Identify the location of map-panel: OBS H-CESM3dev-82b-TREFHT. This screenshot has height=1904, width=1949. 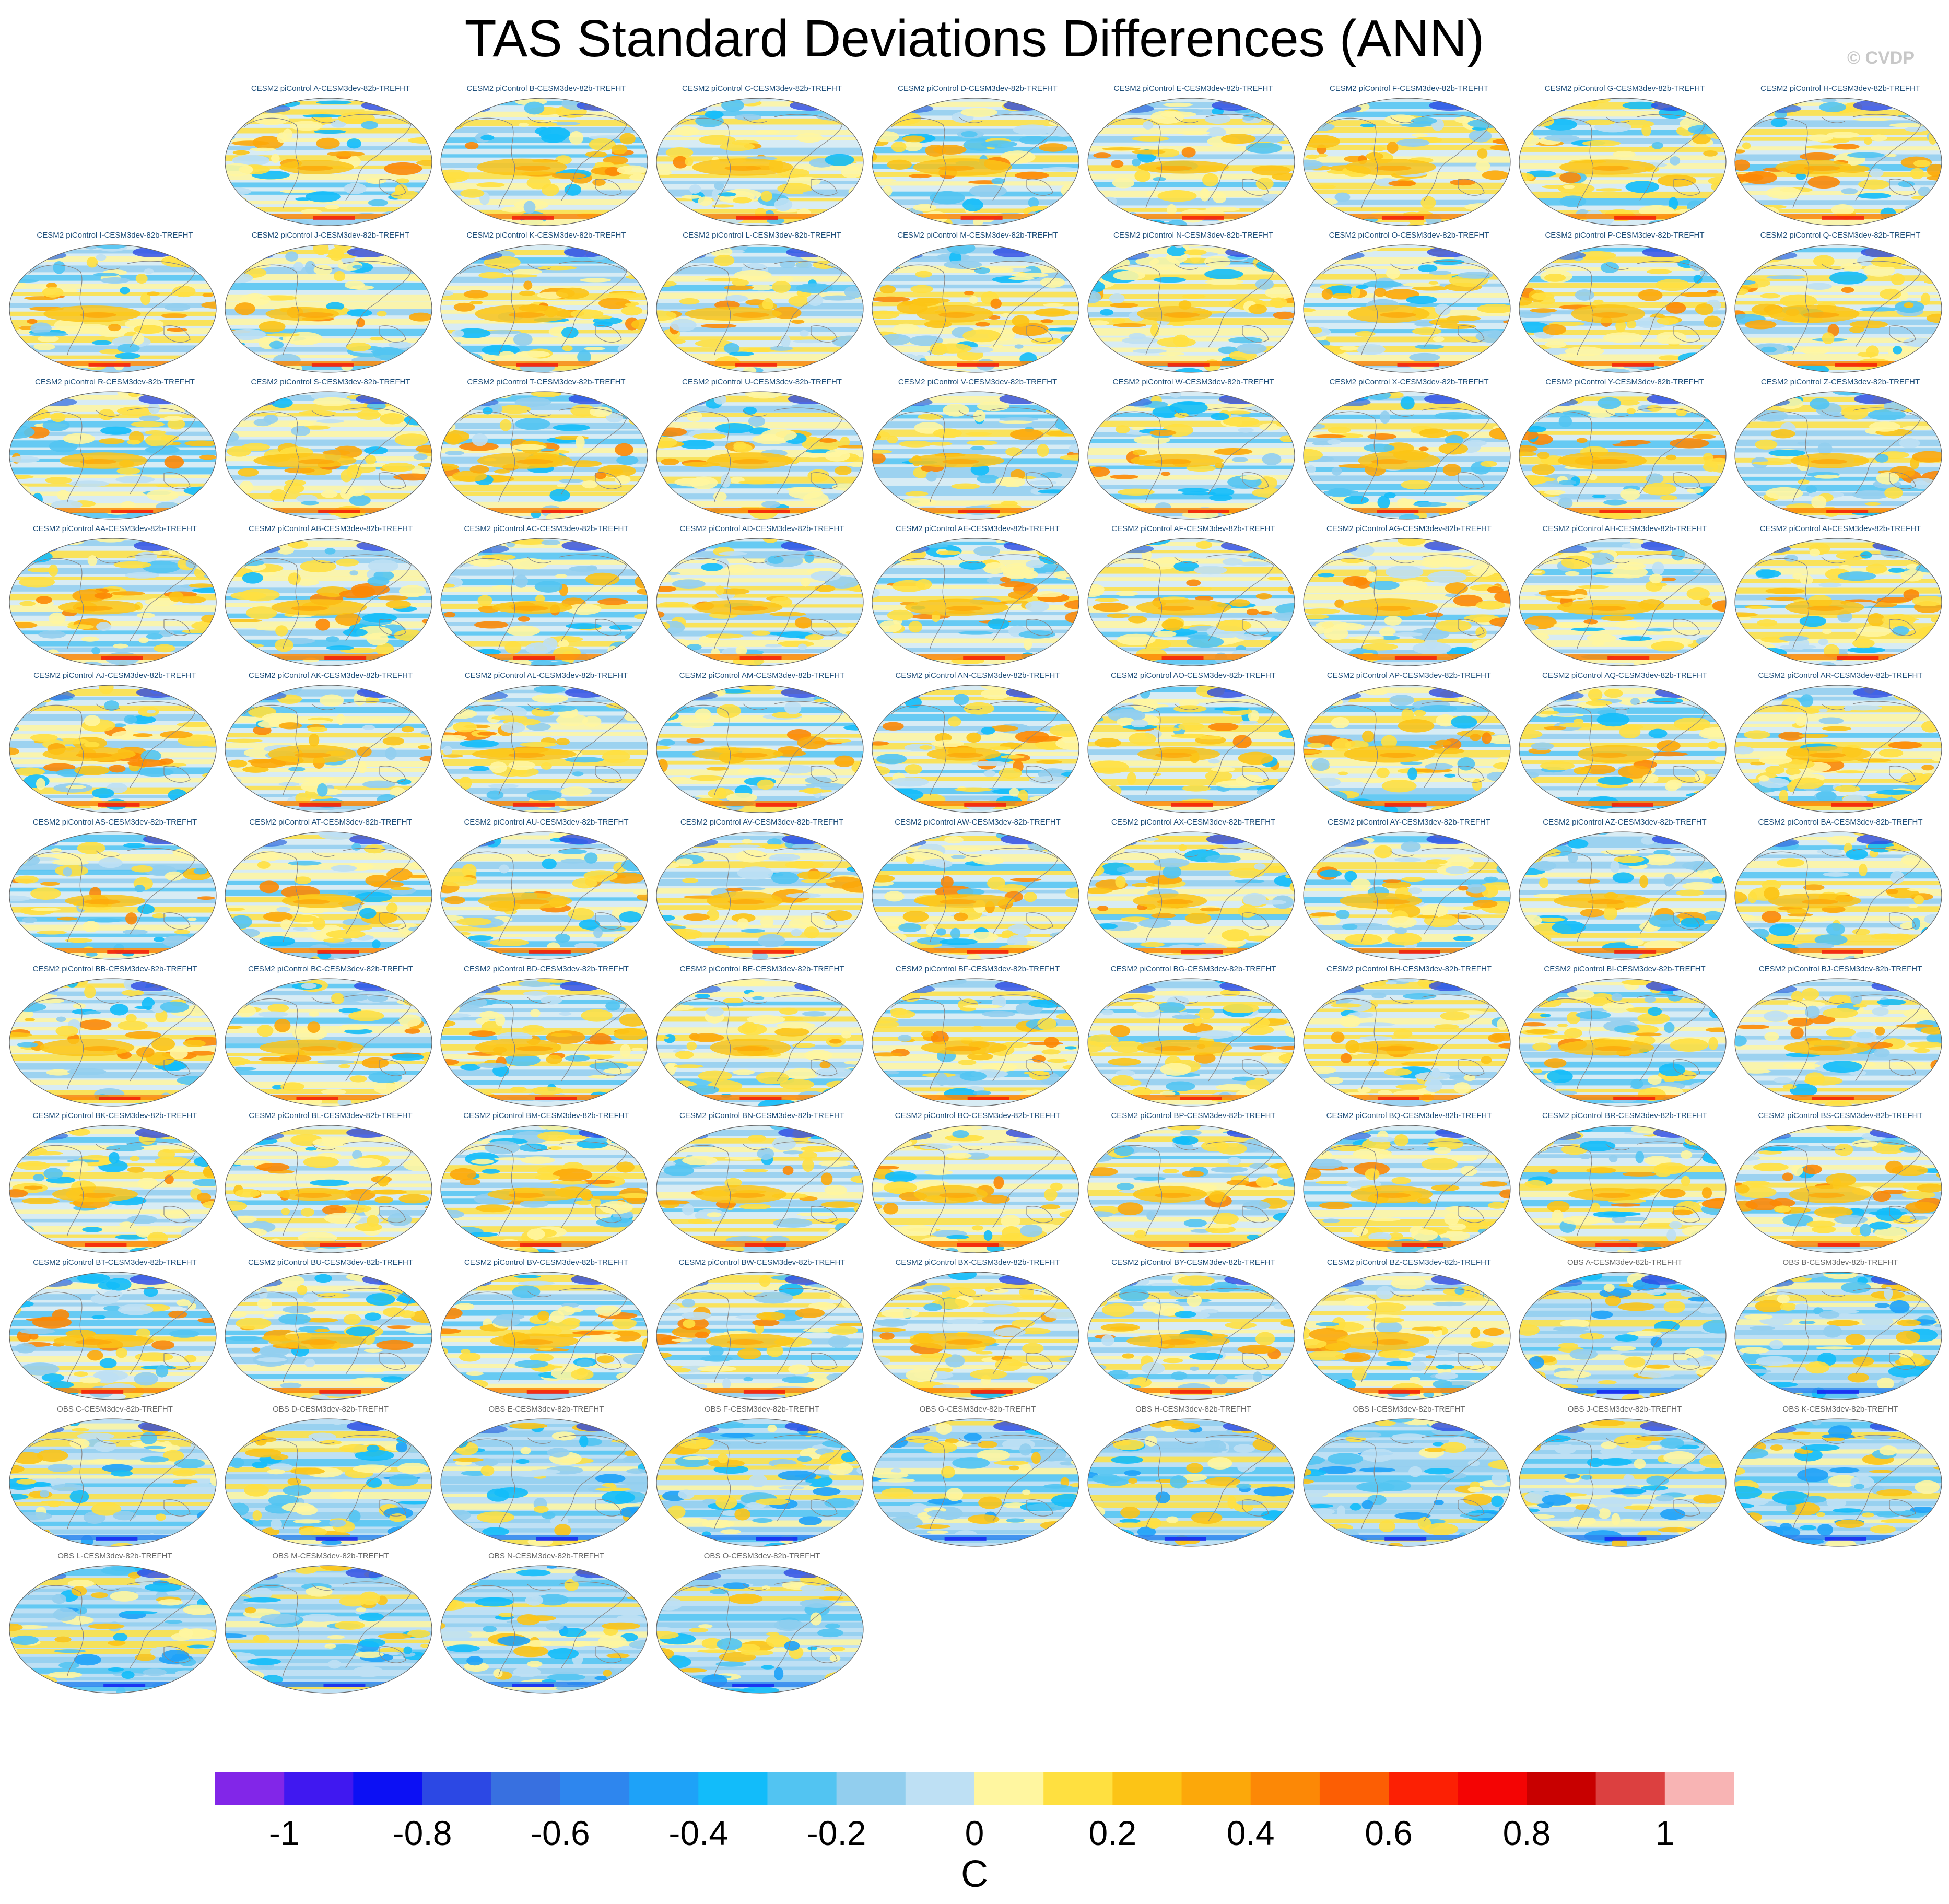
(1193, 1476).